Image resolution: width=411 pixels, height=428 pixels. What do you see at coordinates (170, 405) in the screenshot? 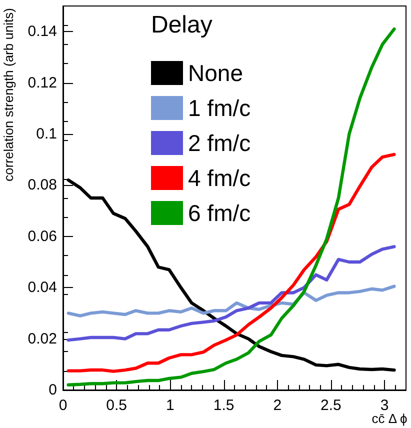
I see `x-tick-label: 1` at bounding box center [170, 405].